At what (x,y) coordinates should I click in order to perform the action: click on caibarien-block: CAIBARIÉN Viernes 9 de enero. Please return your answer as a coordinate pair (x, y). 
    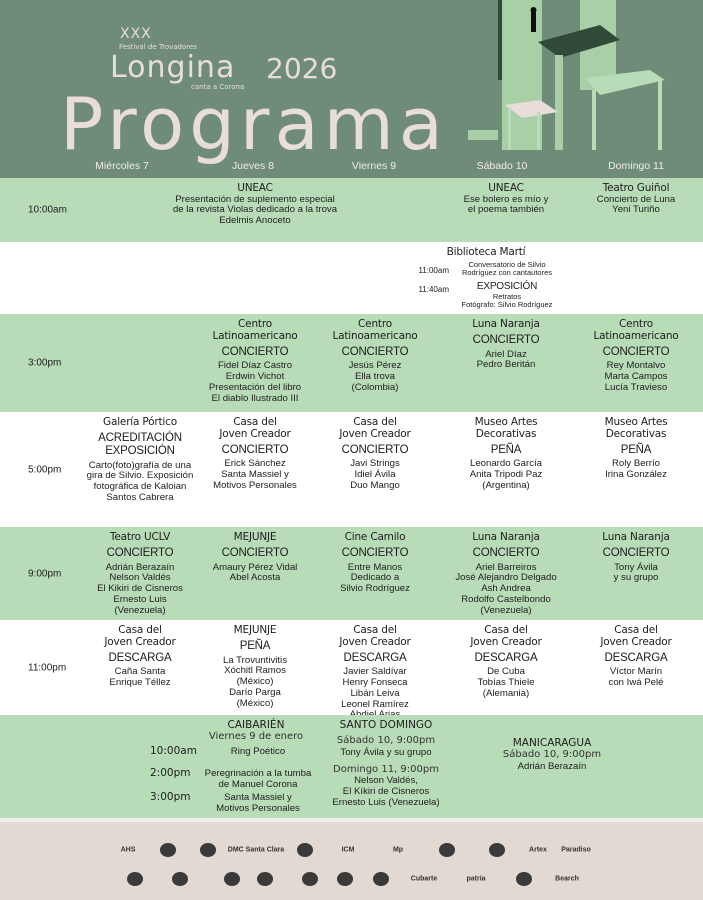
    Looking at the image, I should click on (256, 731).